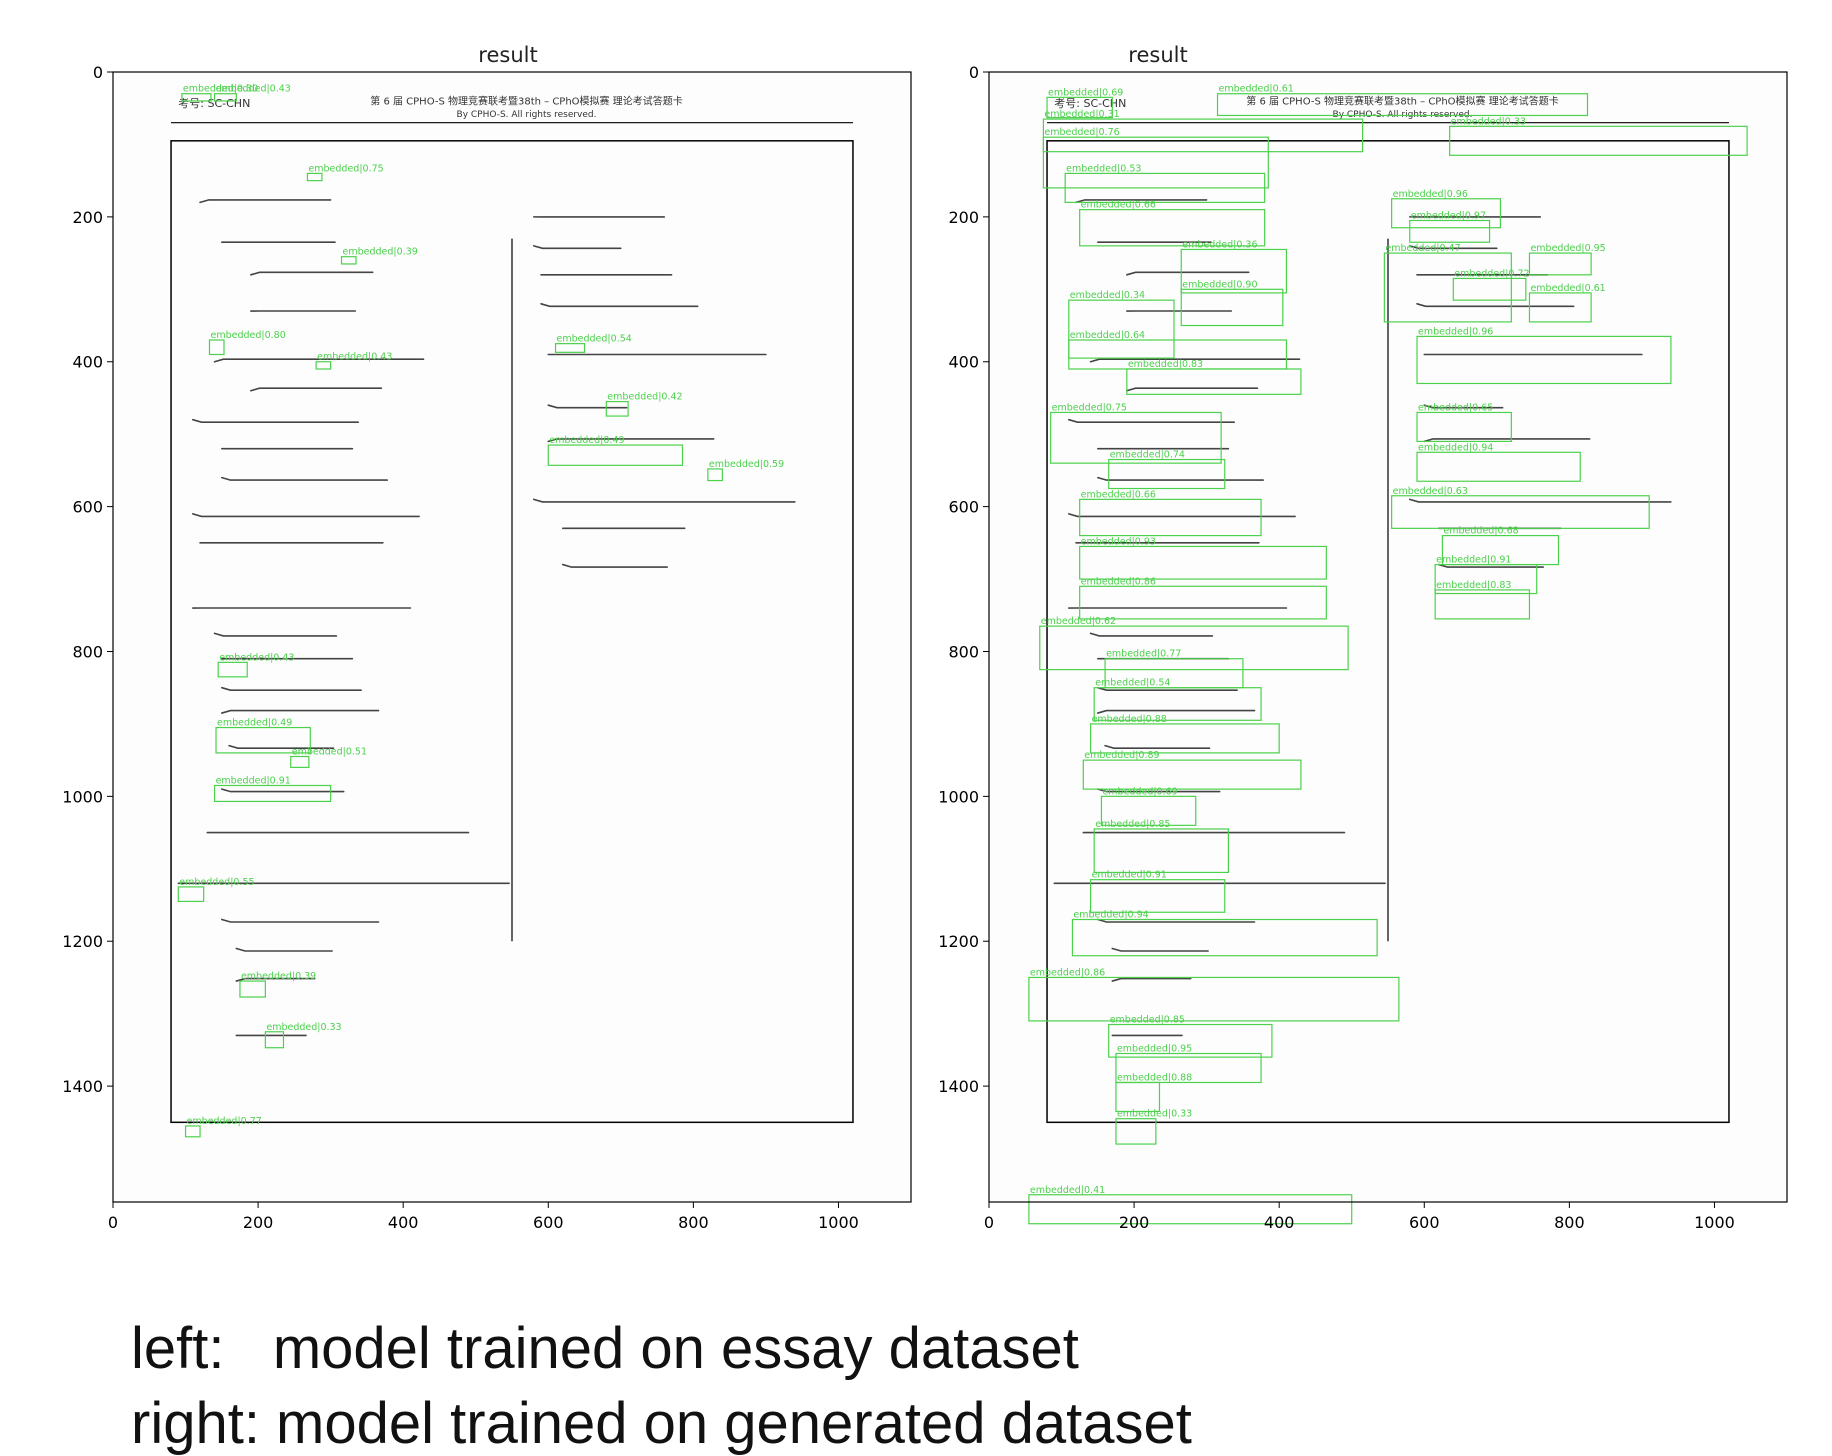 The width and height of the screenshot is (1832, 1456). Describe the element at coordinates (958, 796) in the screenshot. I see `y-tick-label: 1000` at that location.